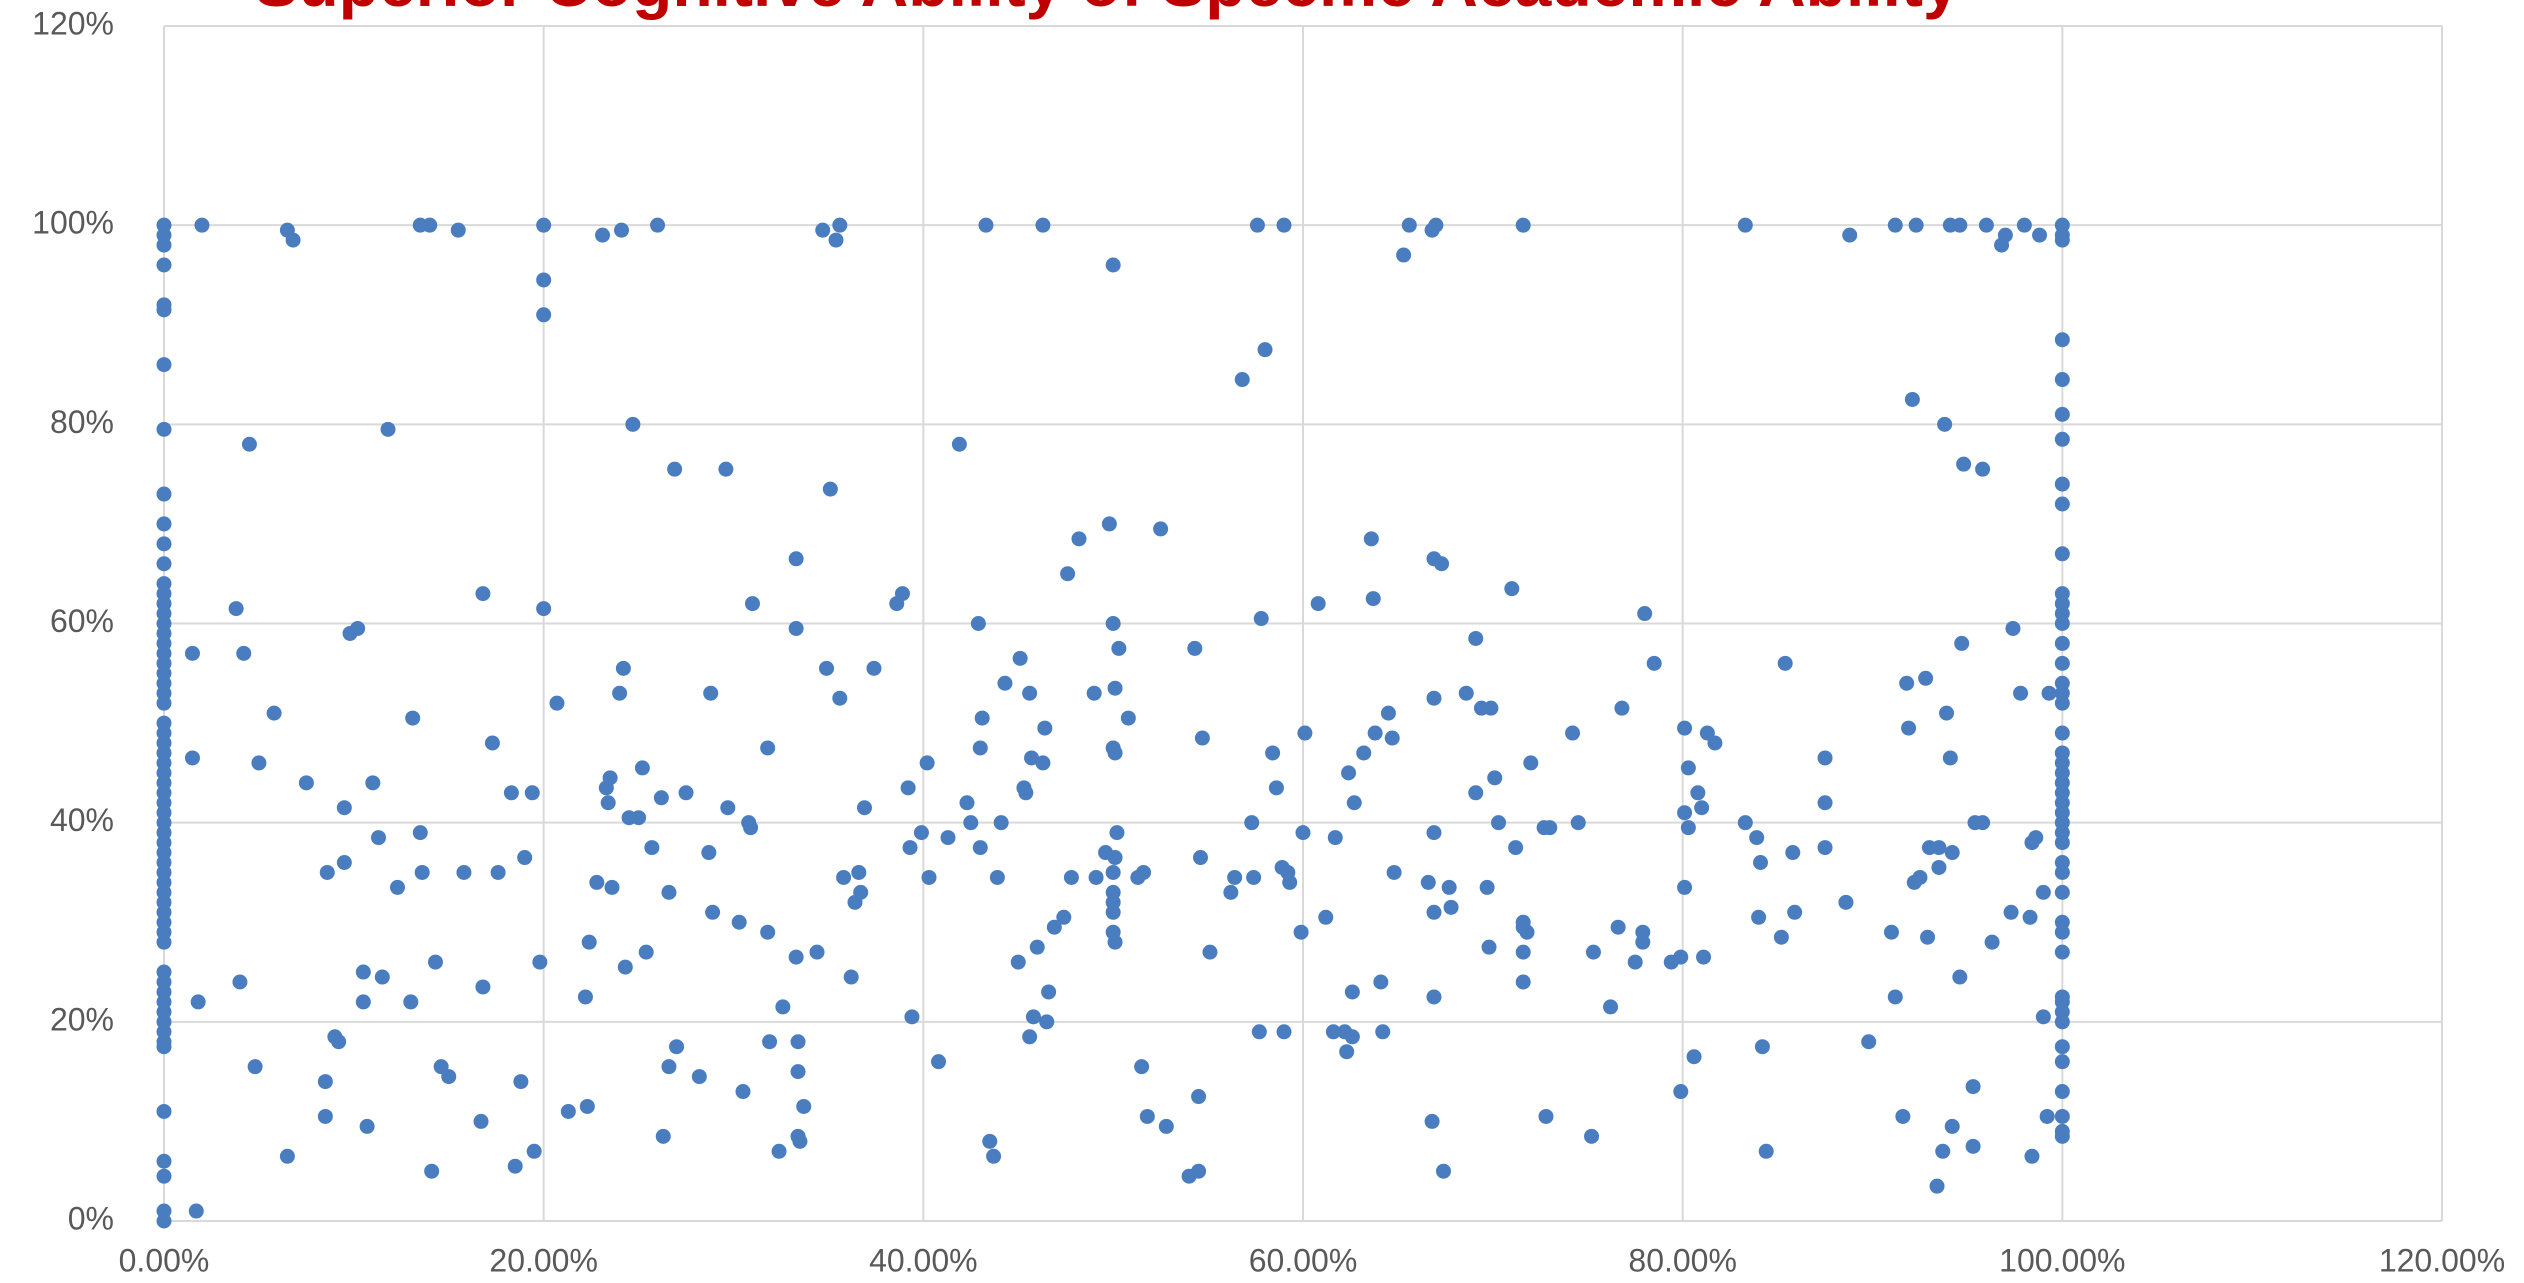 This screenshot has height=1283, width=2524. What do you see at coordinates (82, 621) in the screenshot?
I see `y-tick-label: 60%` at bounding box center [82, 621].